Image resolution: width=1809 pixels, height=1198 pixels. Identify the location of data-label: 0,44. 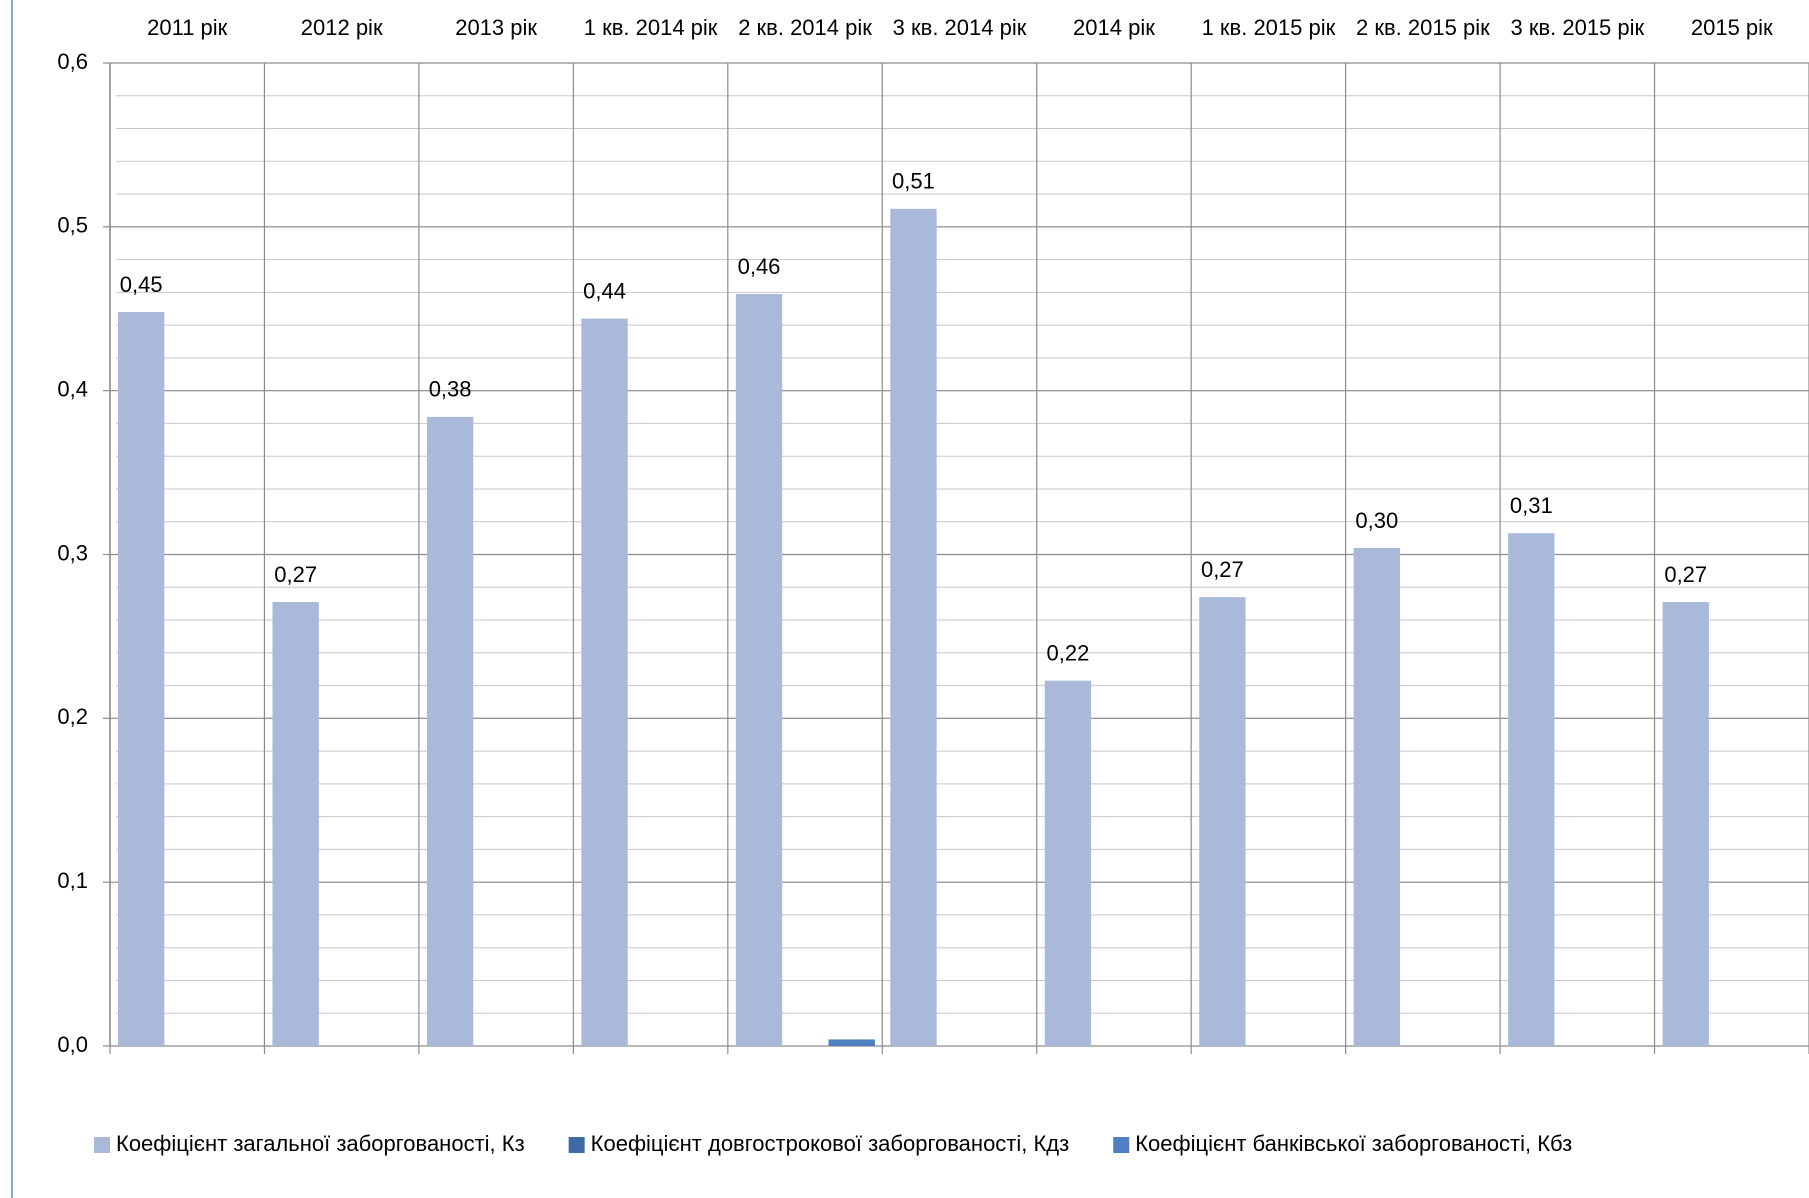
(604, 290).